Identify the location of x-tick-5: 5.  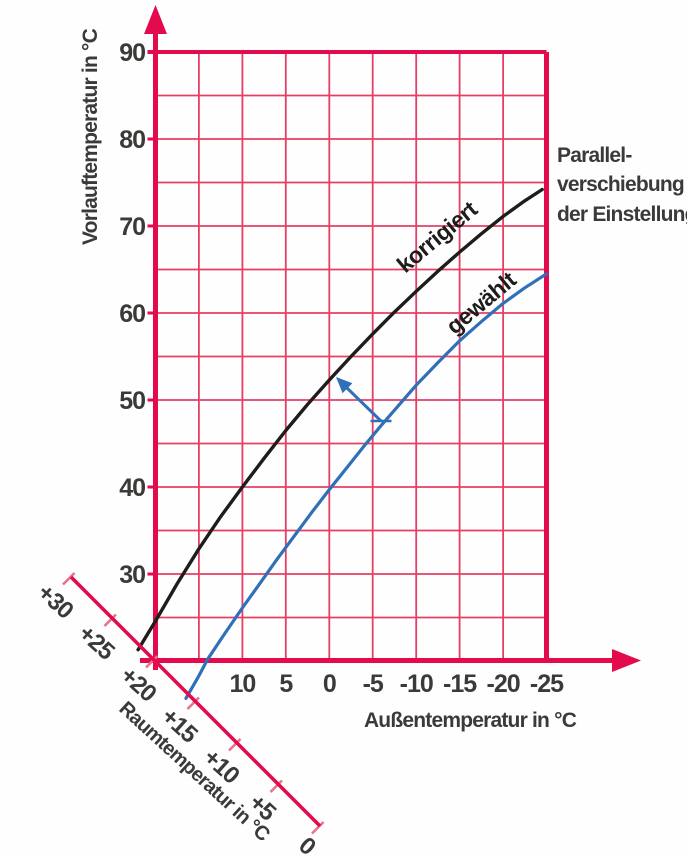
(286, 684).